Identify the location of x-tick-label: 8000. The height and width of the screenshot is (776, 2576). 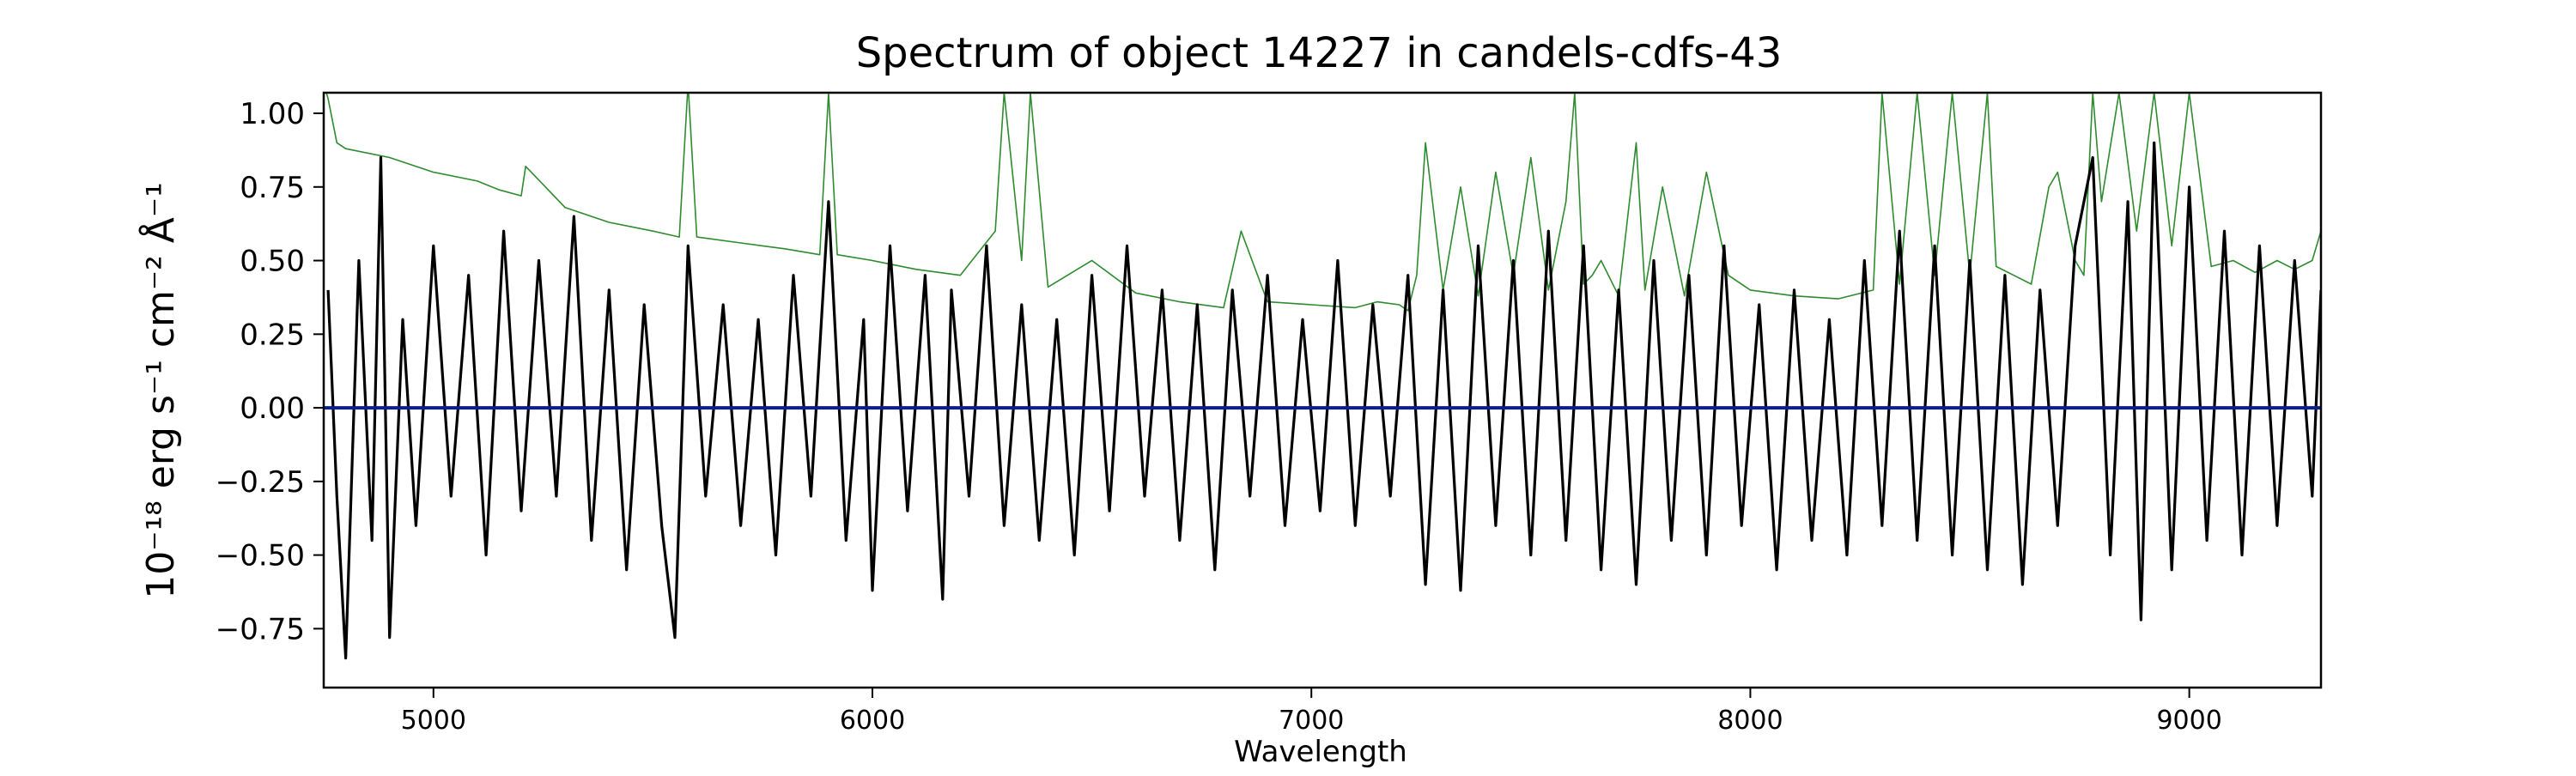
(1750, 721).